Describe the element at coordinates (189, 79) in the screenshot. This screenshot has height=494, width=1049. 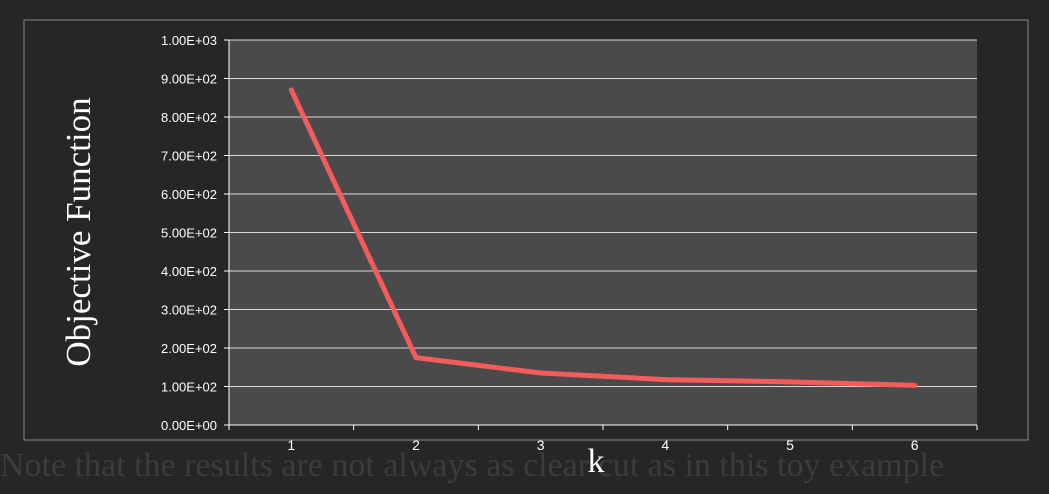
I see `y-tick-label: 9.00E+02` at that location.